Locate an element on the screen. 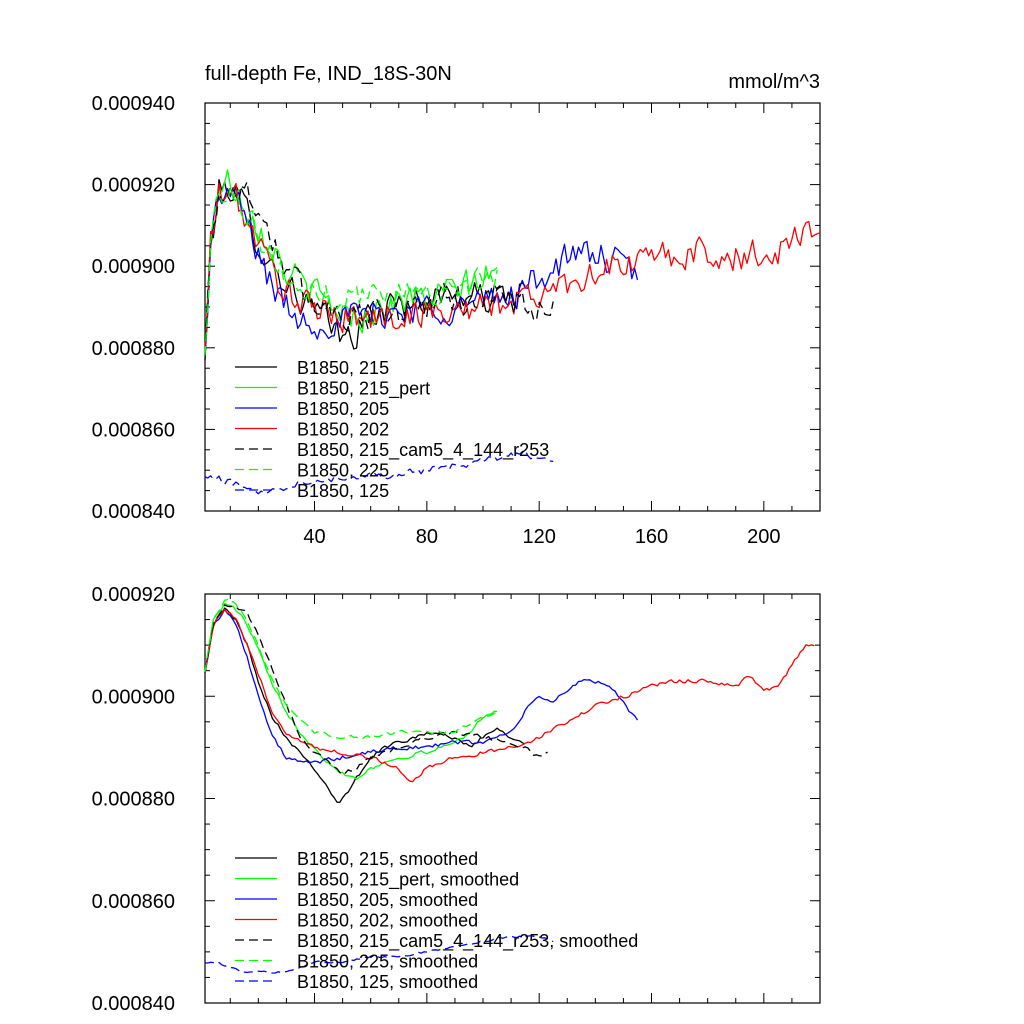 This screenshot has height=1024, width=1024. legend-label: B1850, 215_cam5_4_144_r253, smoothed is located at coordinates (467, 941).